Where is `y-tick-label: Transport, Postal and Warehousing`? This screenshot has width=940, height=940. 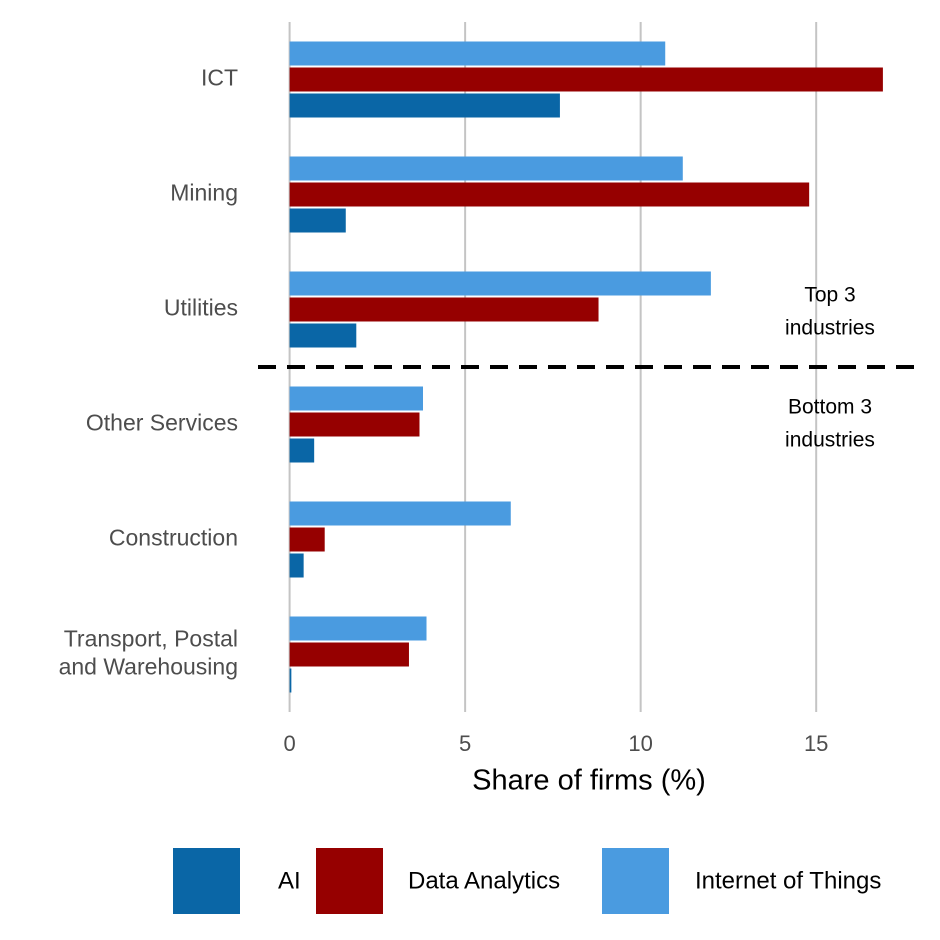
y-tick-label: Transport, Postal and Warehousing is located at coordinates (148, 653).